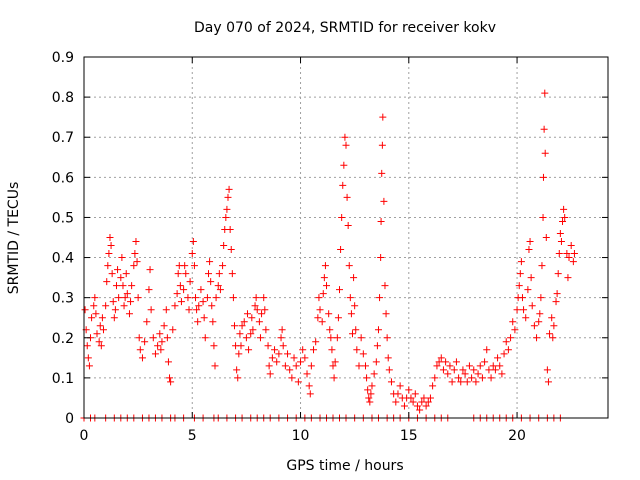 This screenshot has width=640, height=480. Describe the element at coordinates (63, 138) in the screenshot. I see `y-tick-label: 0.7` at that location.